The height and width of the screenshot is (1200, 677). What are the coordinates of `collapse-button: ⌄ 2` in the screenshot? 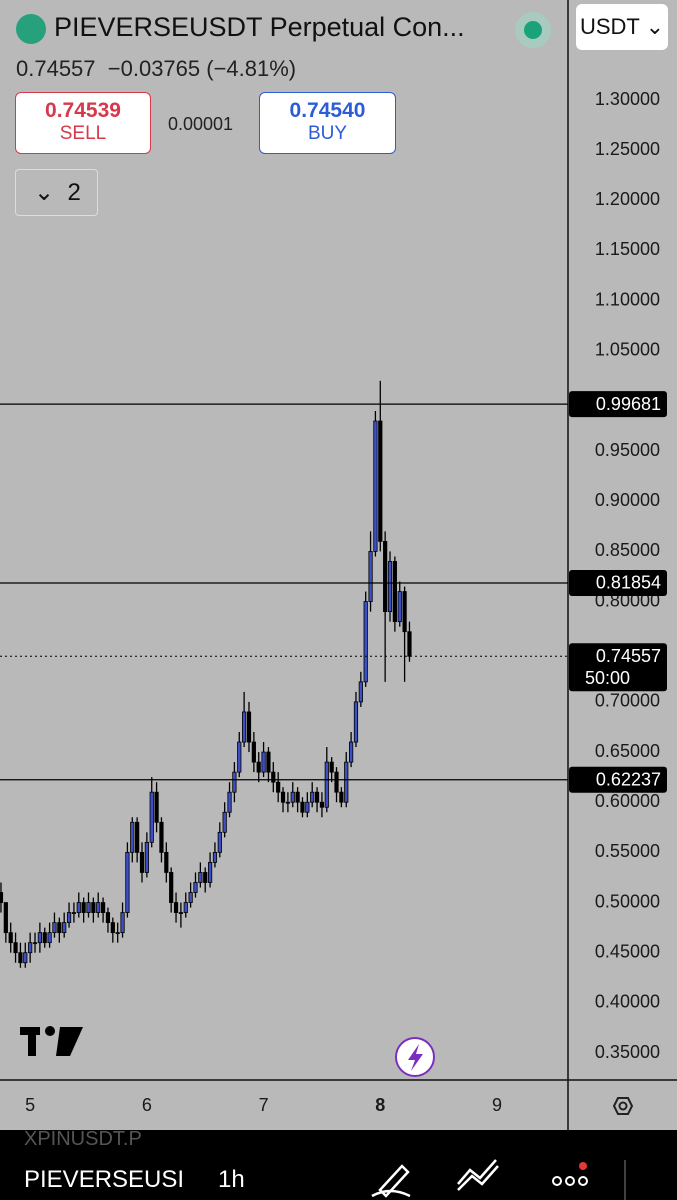 It's located at (56, 192).